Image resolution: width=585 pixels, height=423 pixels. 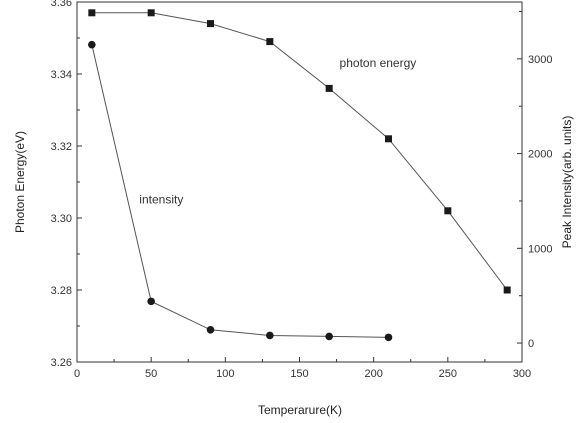 What do you see at coordinates (61, 219) in the screenshot?
I see `y-left-tick-label: 3.30` at bounding box center [61, 219].